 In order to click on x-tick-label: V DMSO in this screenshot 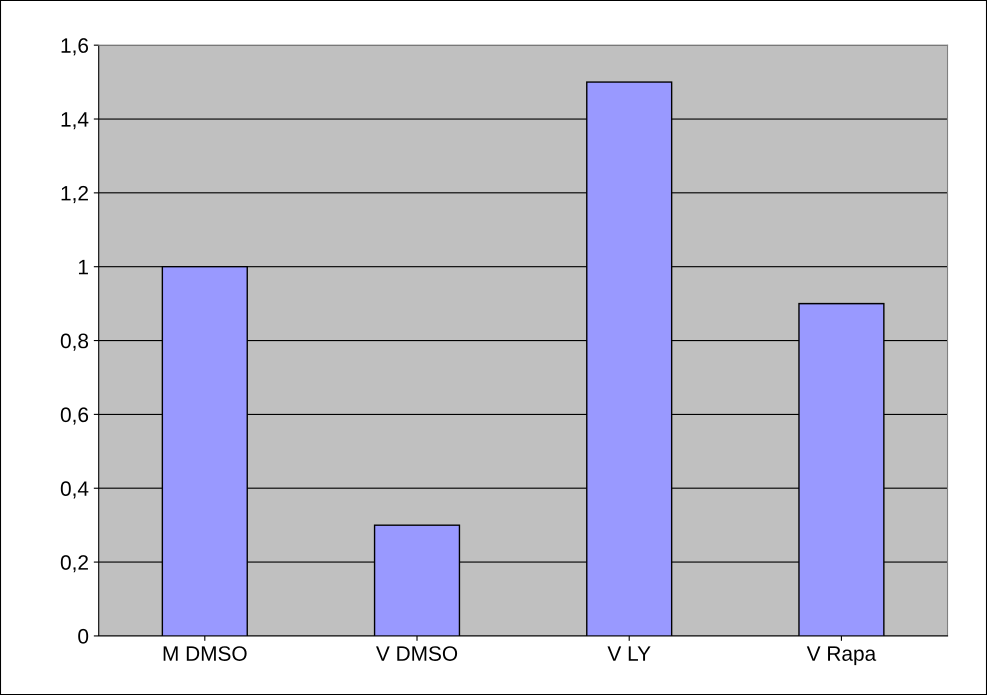, I will do `click(417, 653)`.